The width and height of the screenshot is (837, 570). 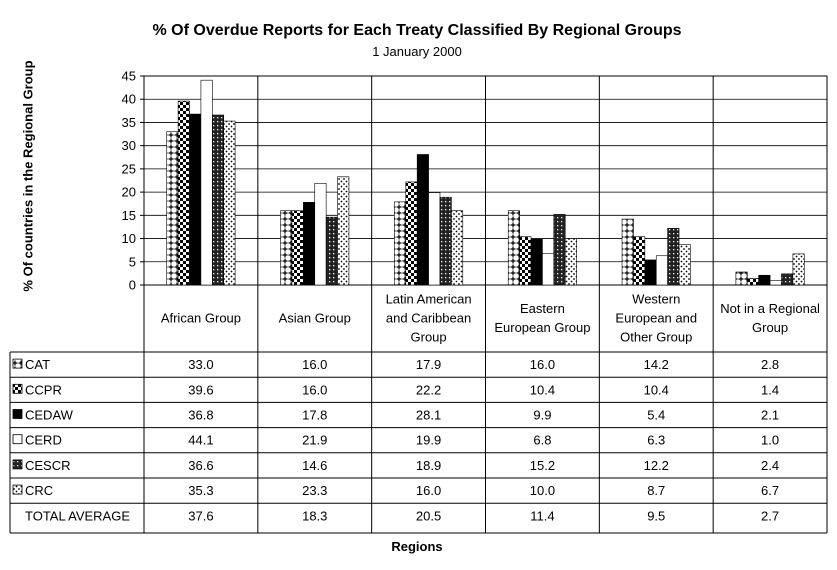 What do you see at coordinates (43, 440) in the screenshot?
I see `legend-label-cerd: CERD` at bounding box center [43, 440].